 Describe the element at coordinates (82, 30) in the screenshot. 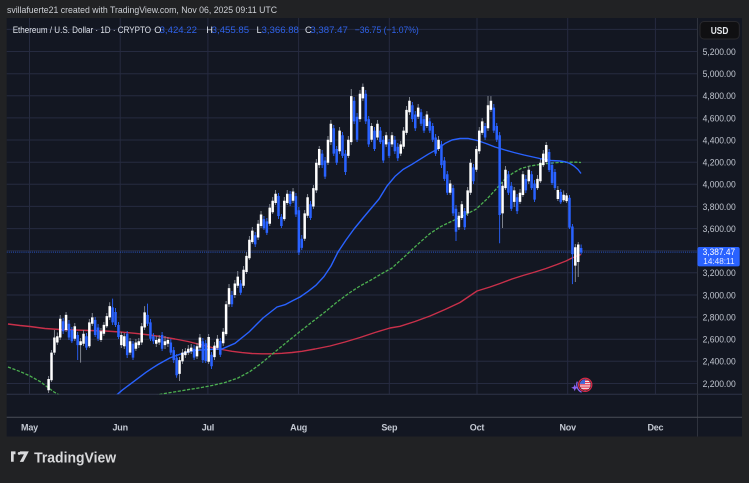

I see `svg-text:Ethereum / U.S. Dollar · 1D ·: Ethereum / U.S. Dollar · 1D · CRYPTO` at that location.